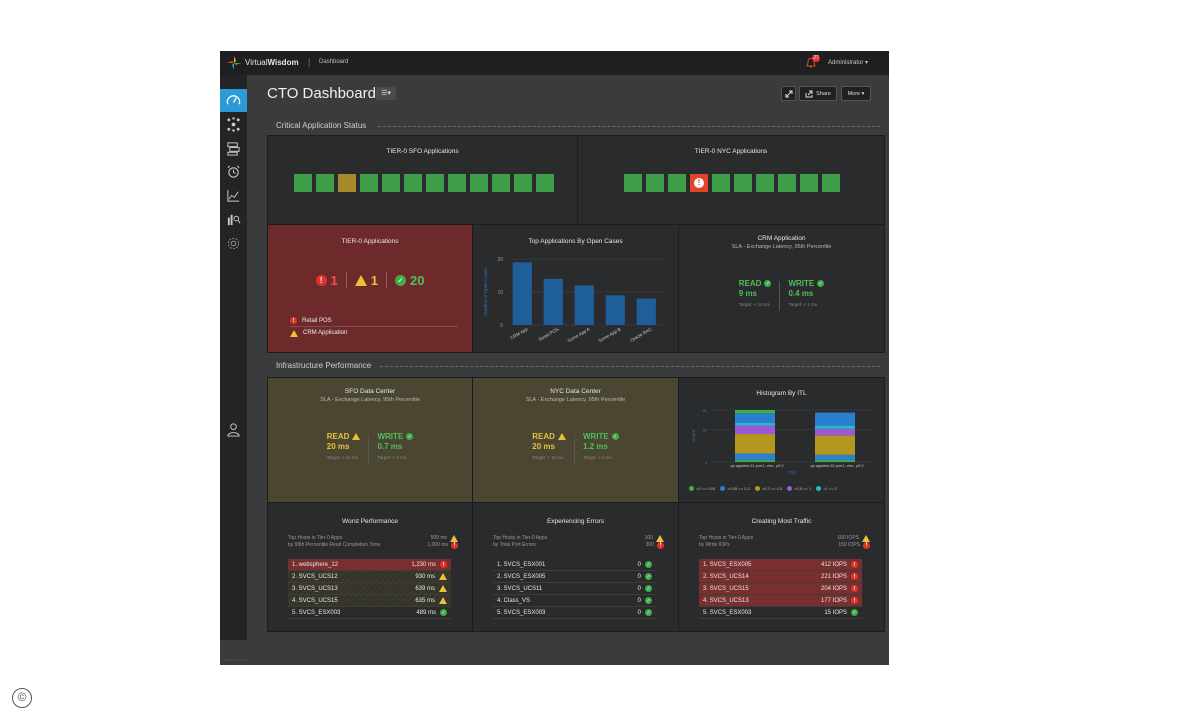 Image resolution: width=1200 pixels, height=720 pixels. I want to click on legend-item: >0.05 <= 0.2, so click(735, 489).